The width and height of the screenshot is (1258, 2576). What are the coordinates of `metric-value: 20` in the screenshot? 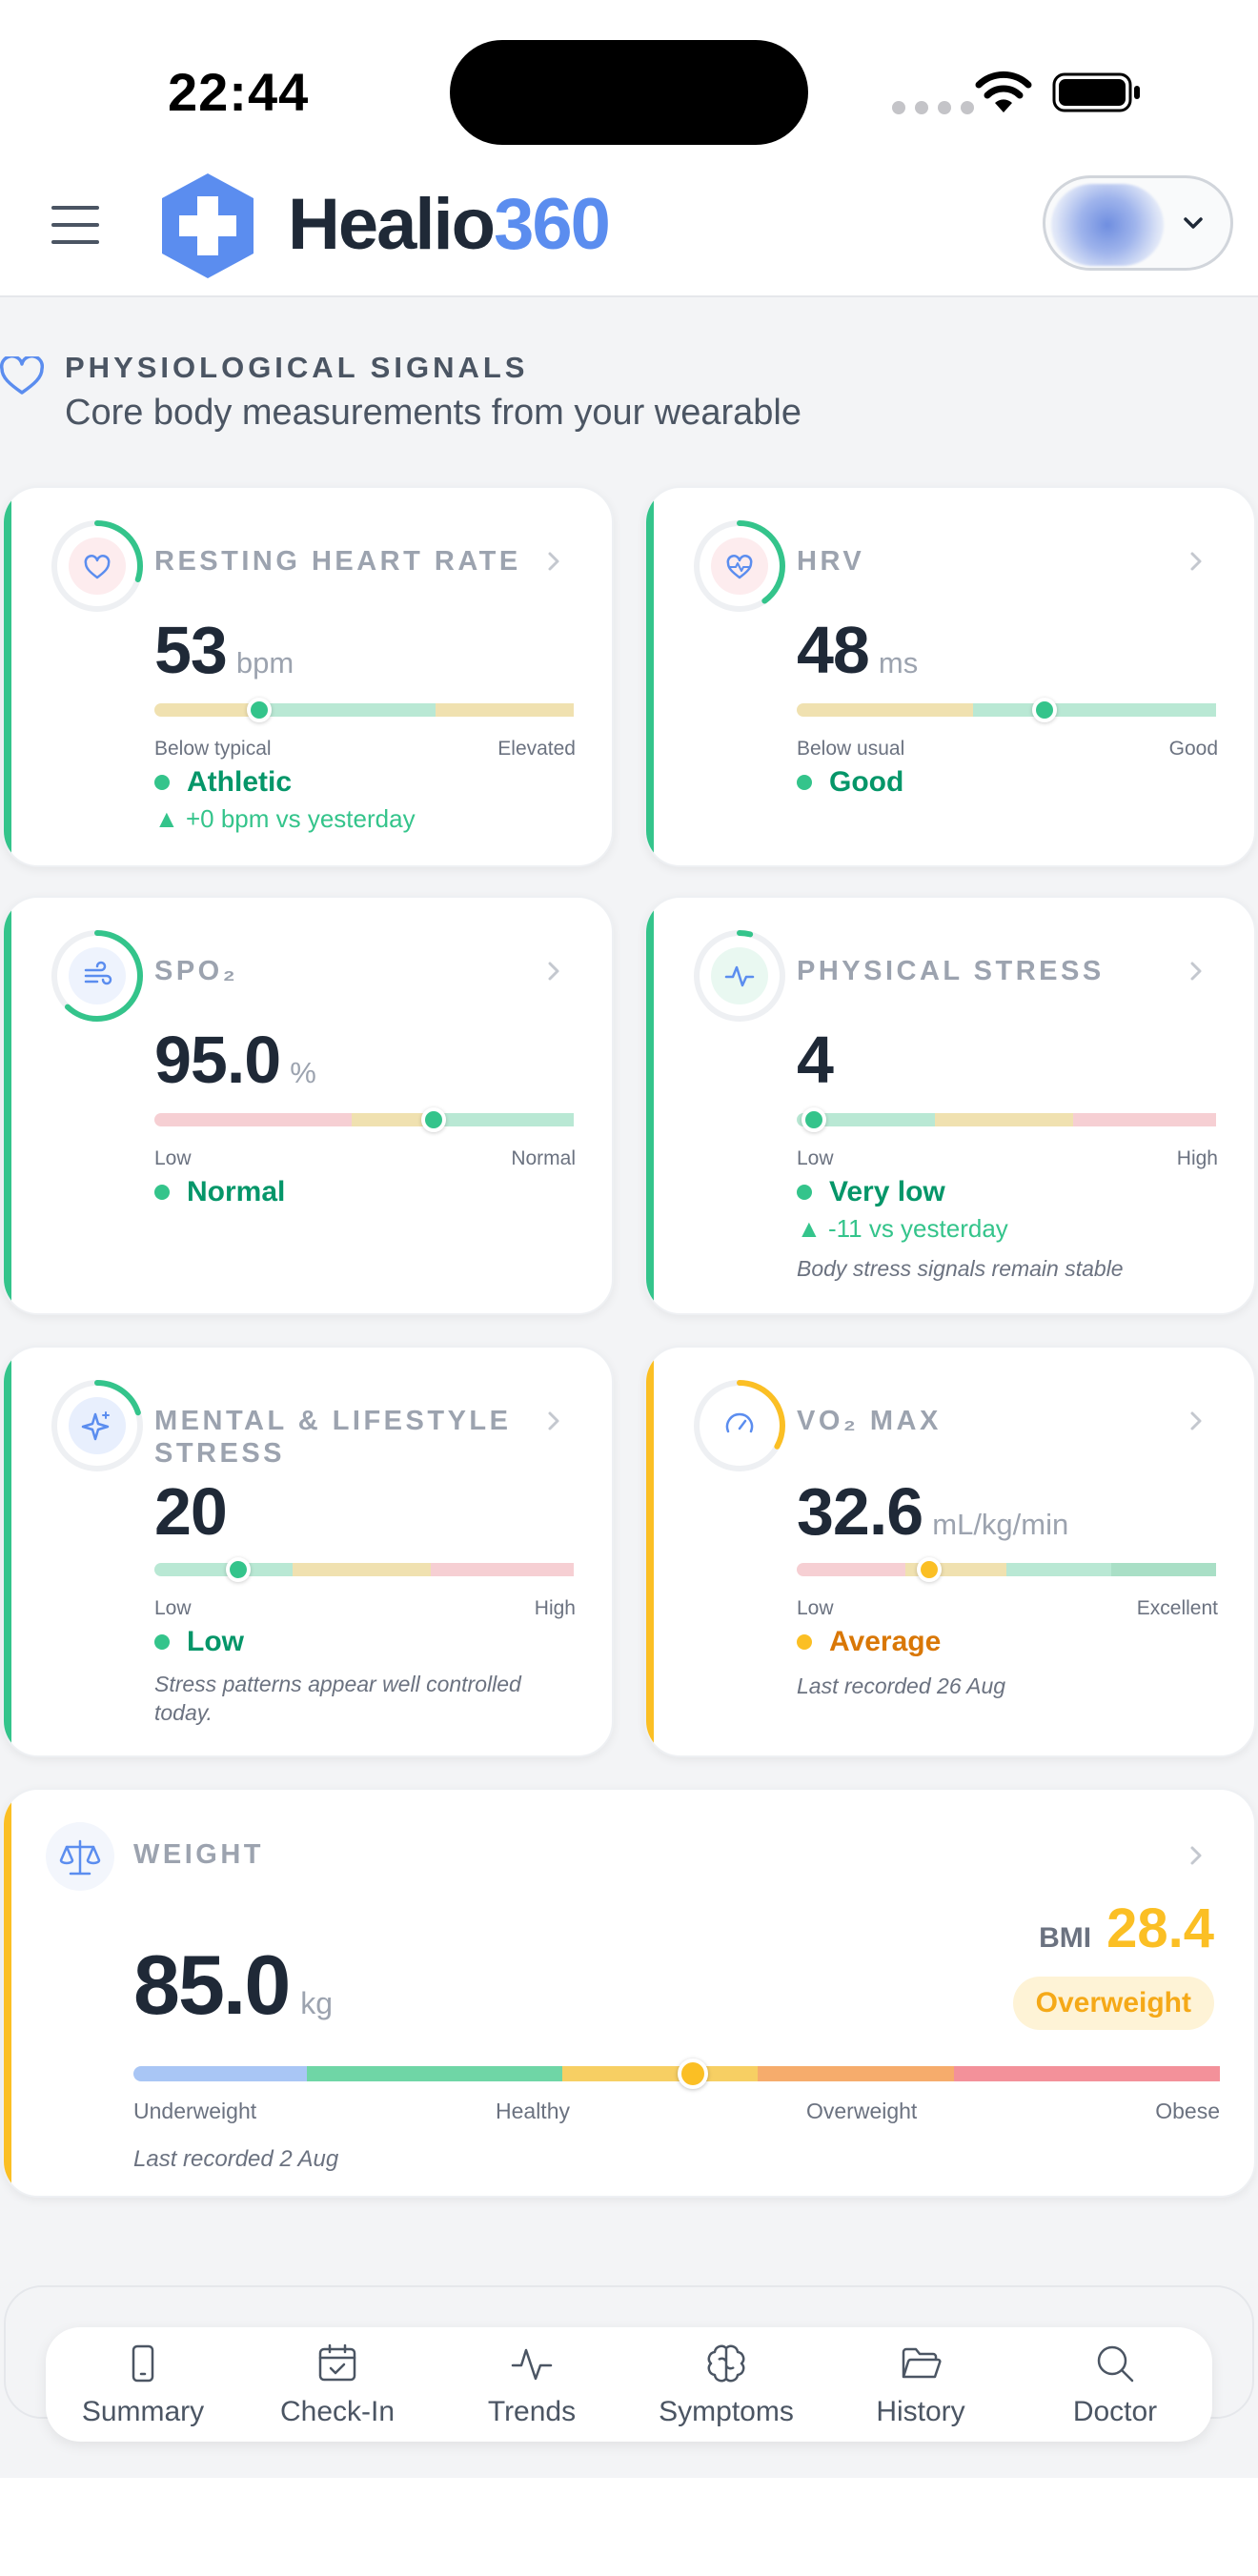 It's located at (191, 1512).